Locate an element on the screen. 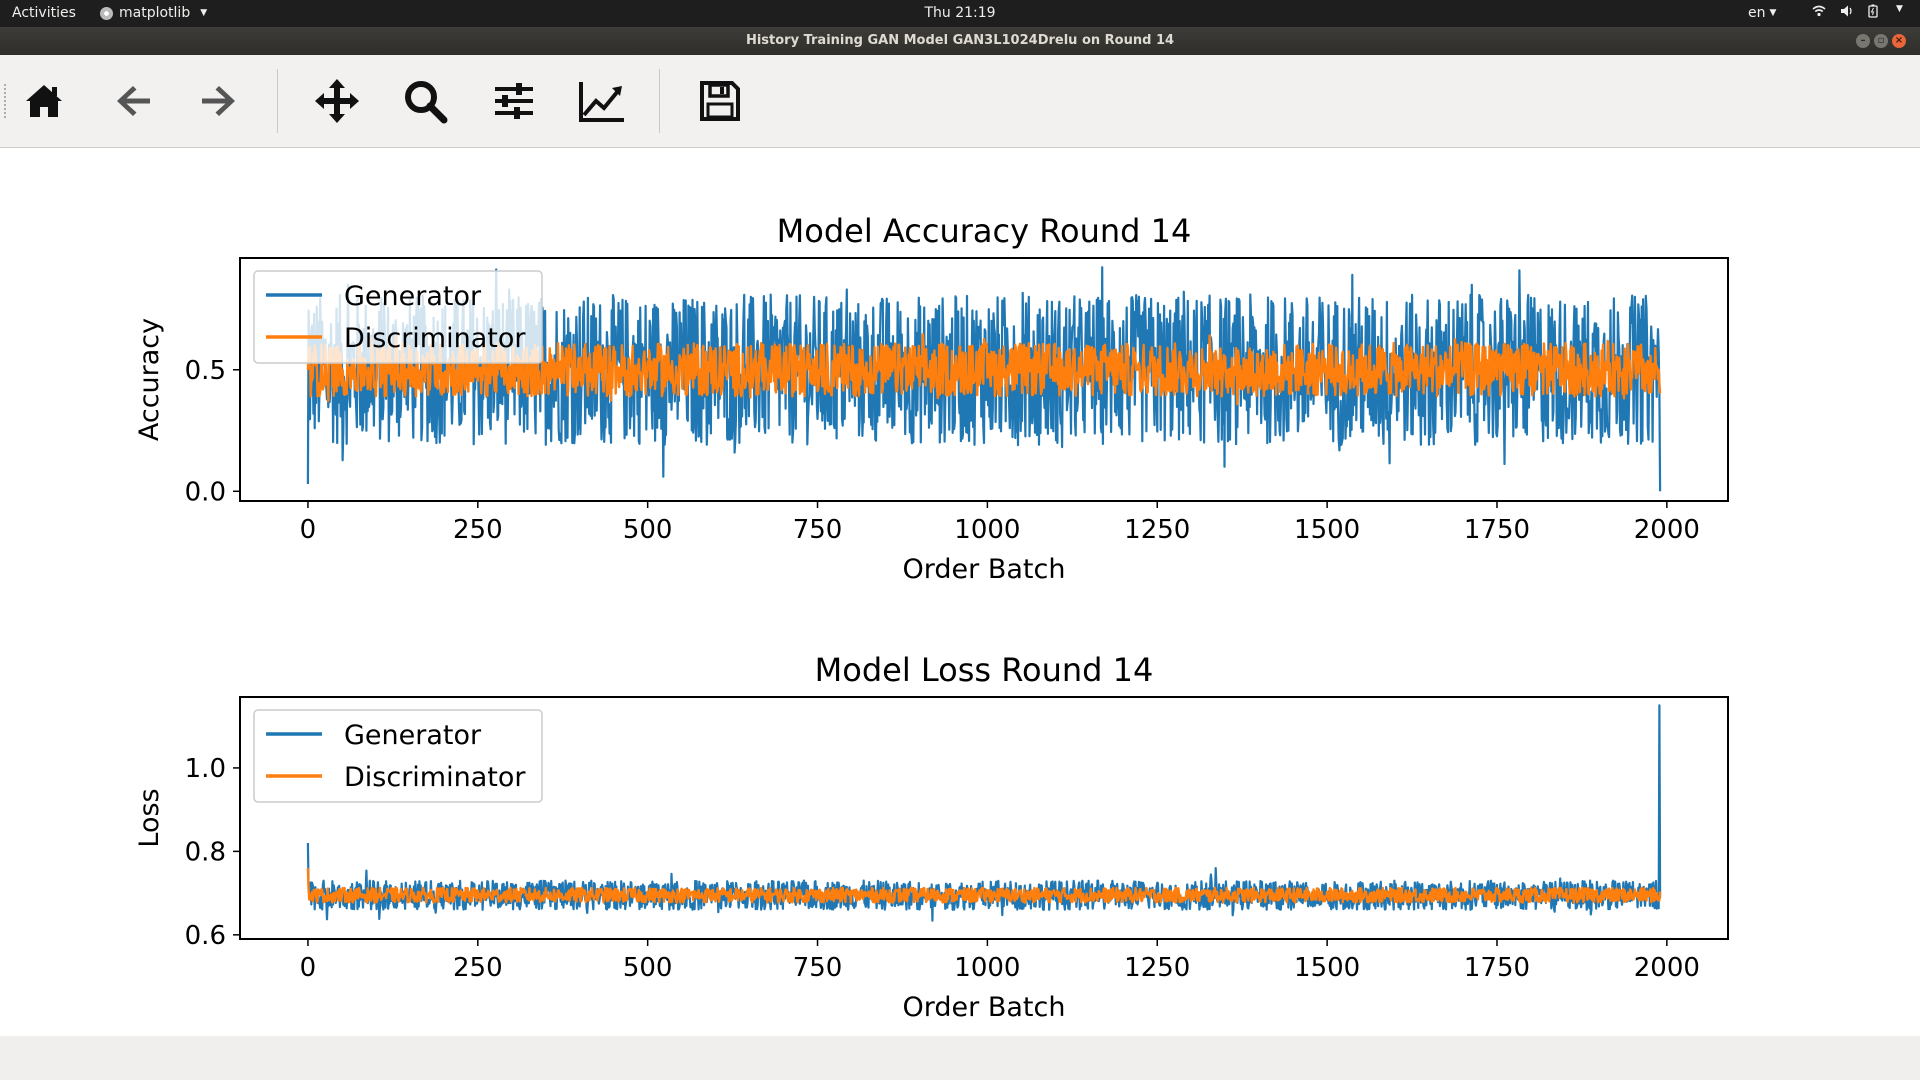 This screenshot has width=1920, height=1080. configure-subplots-icon is located at coordinates (514, 101).